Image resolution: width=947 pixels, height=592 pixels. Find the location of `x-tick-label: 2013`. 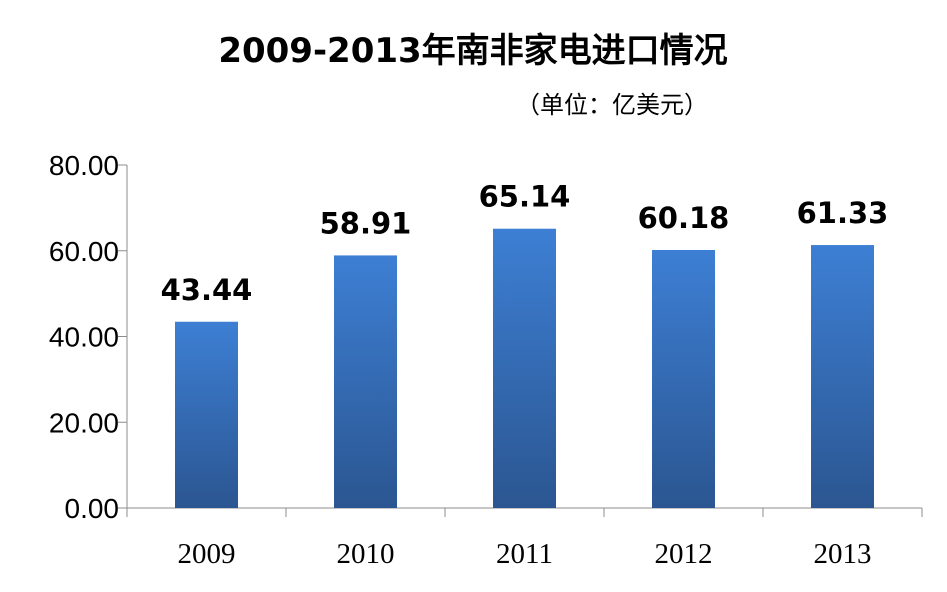

x-tick-label: 2013 is located at coordinates (843, 554).